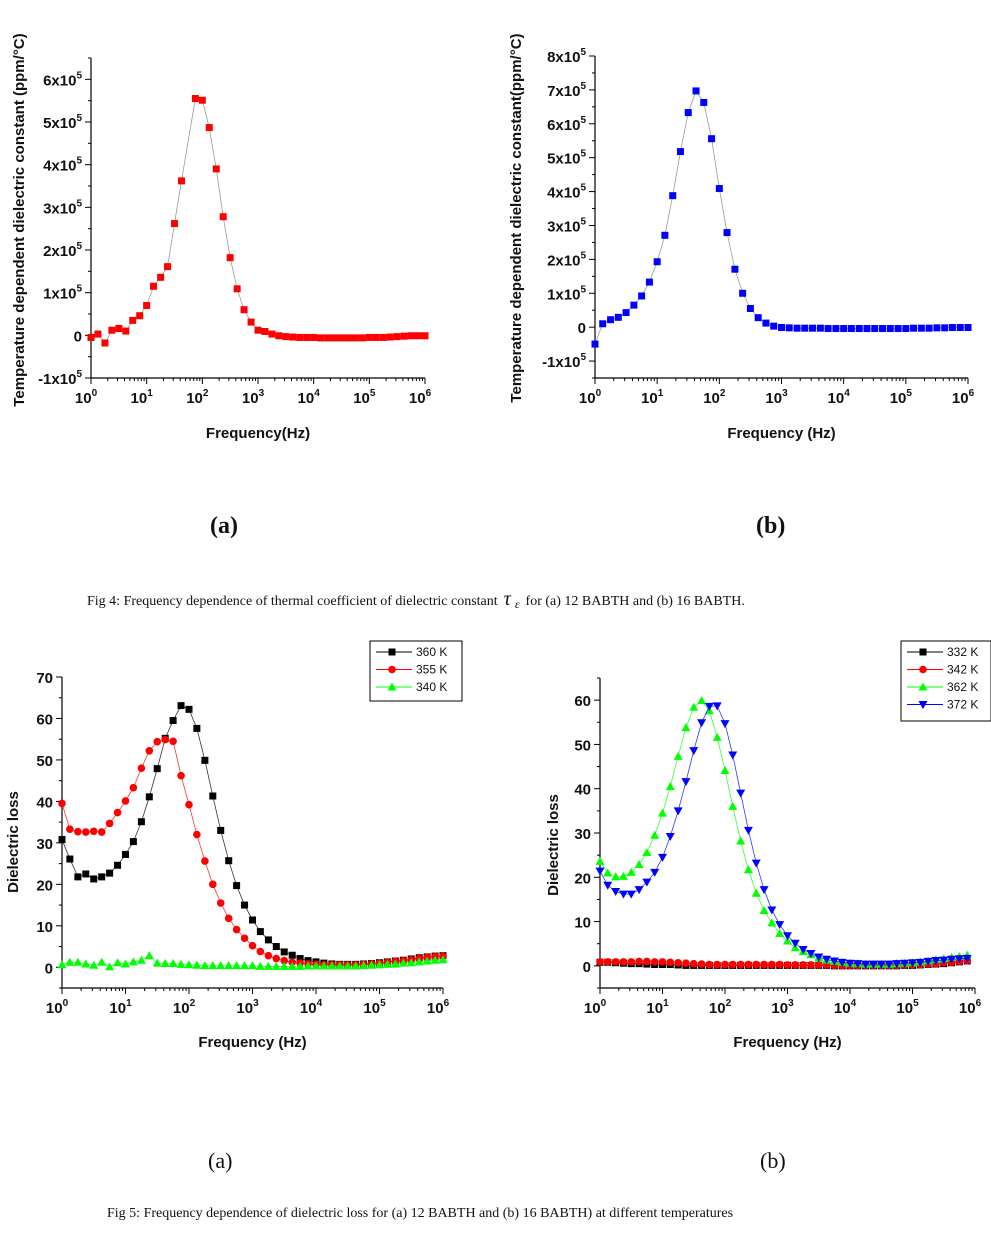 Image resolution: width=991 pixels, height=1253 pixels. I want to click on epsilon-subscript: ε, so click(517, 604).